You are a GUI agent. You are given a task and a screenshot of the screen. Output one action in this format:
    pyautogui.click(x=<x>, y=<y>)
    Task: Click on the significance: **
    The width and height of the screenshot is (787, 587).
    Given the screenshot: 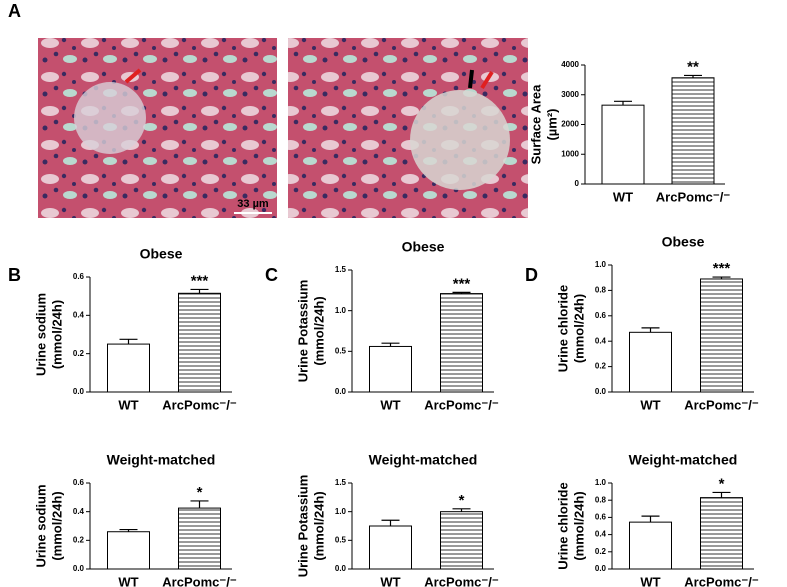 What is the action you would take?
    pyautogui.click(x=693, y=66)
    